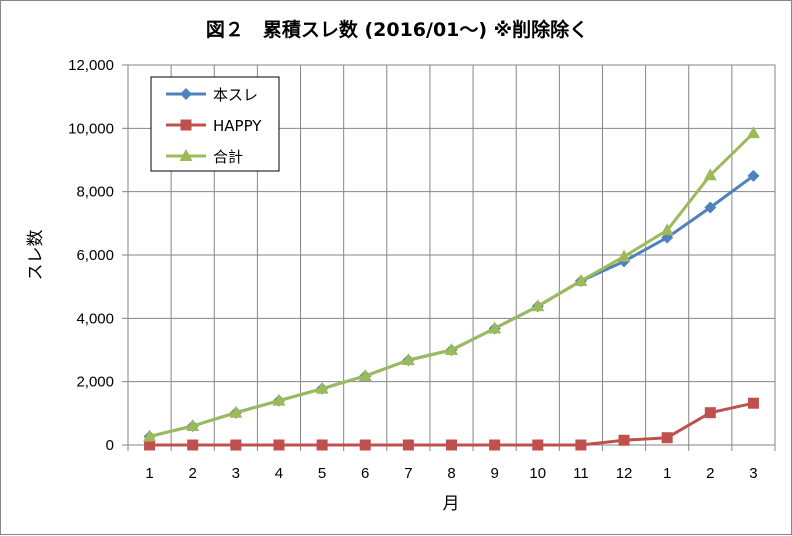 The height and width of the screenshot is (536, 792). What do you see at coordinates (322, 473) in the screenshot?
I see `x-tick-label: 5` at bounding box center [322, 473].